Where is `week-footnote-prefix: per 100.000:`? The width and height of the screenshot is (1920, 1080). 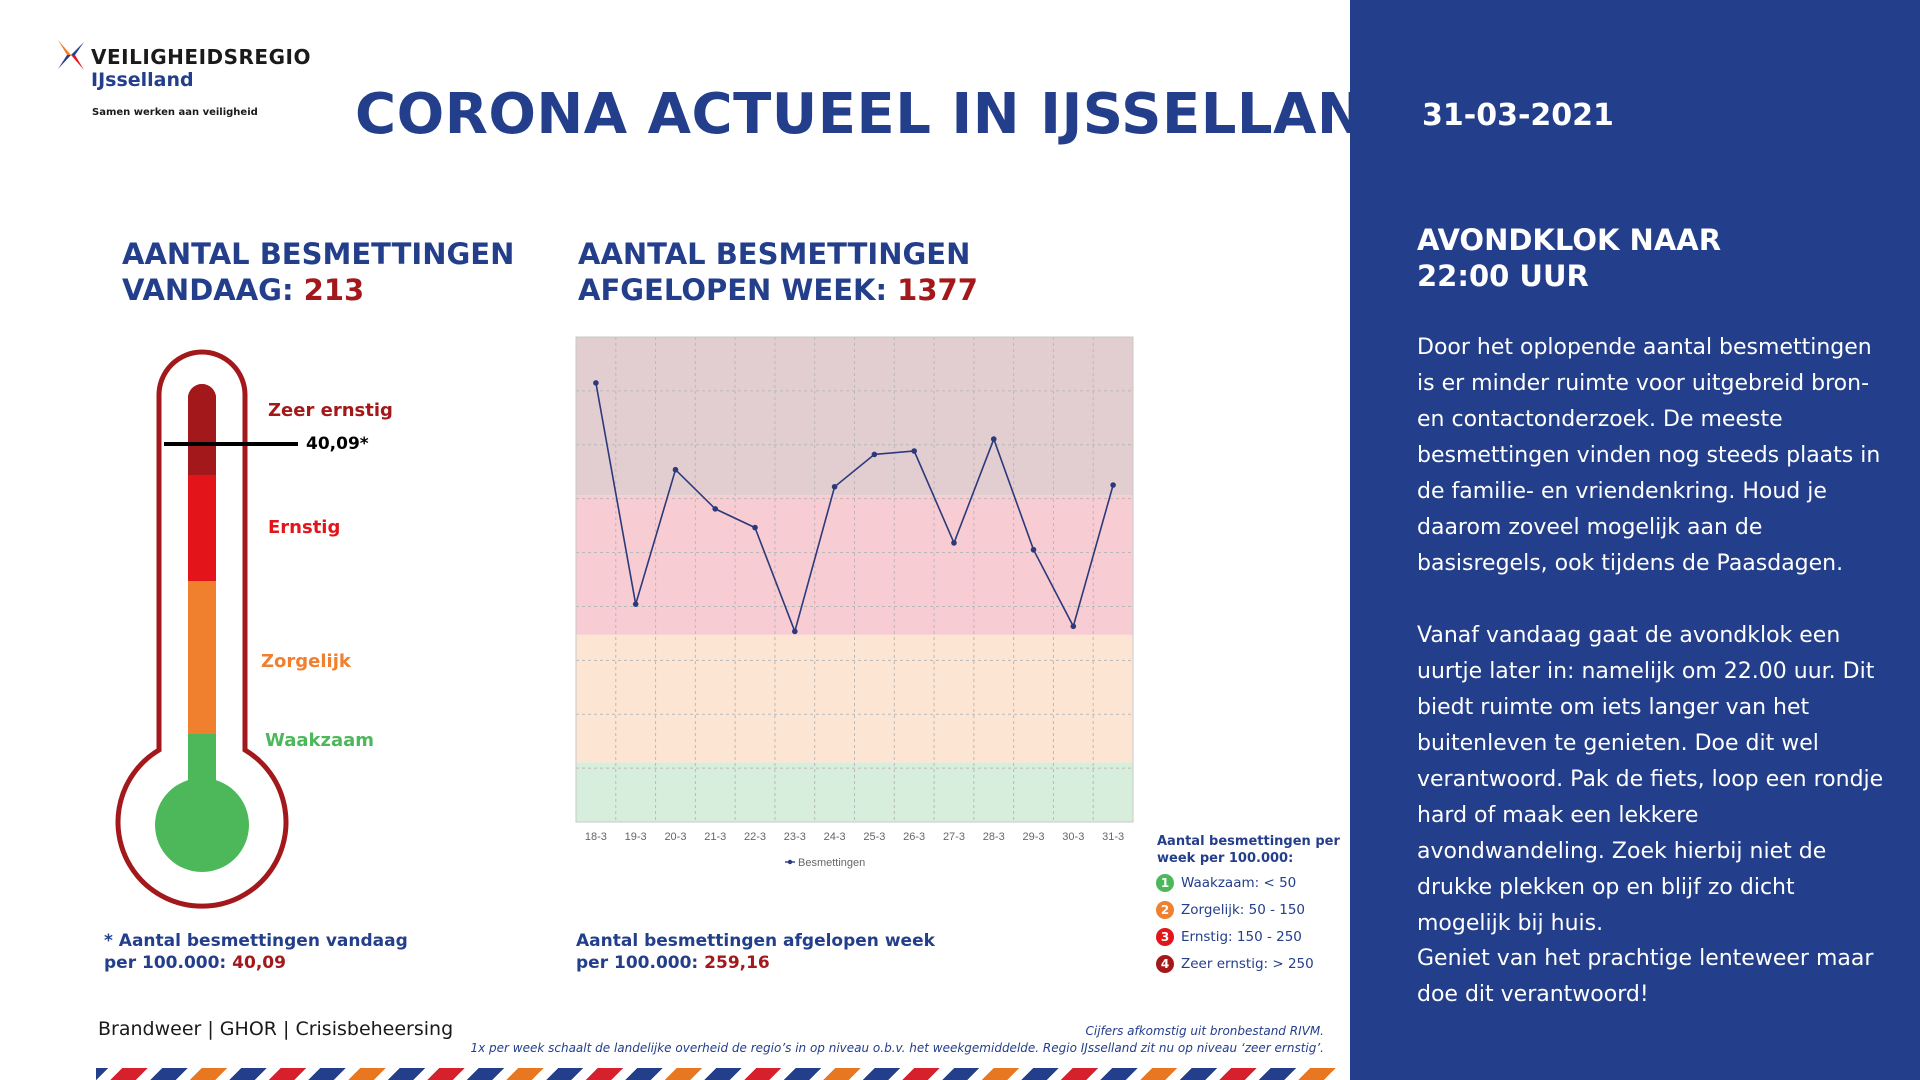 week-footnote-prefix: per 100.000: is located at coordinates (640, 963).